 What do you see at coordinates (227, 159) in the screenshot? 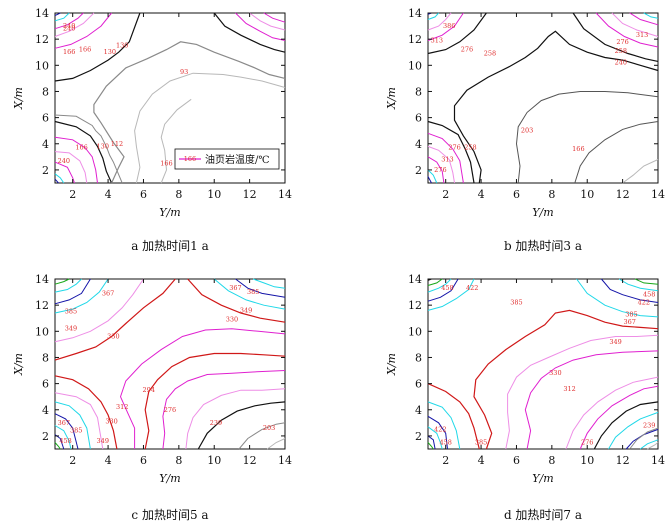
I see `legend-box` at bounding box center [227, 159].